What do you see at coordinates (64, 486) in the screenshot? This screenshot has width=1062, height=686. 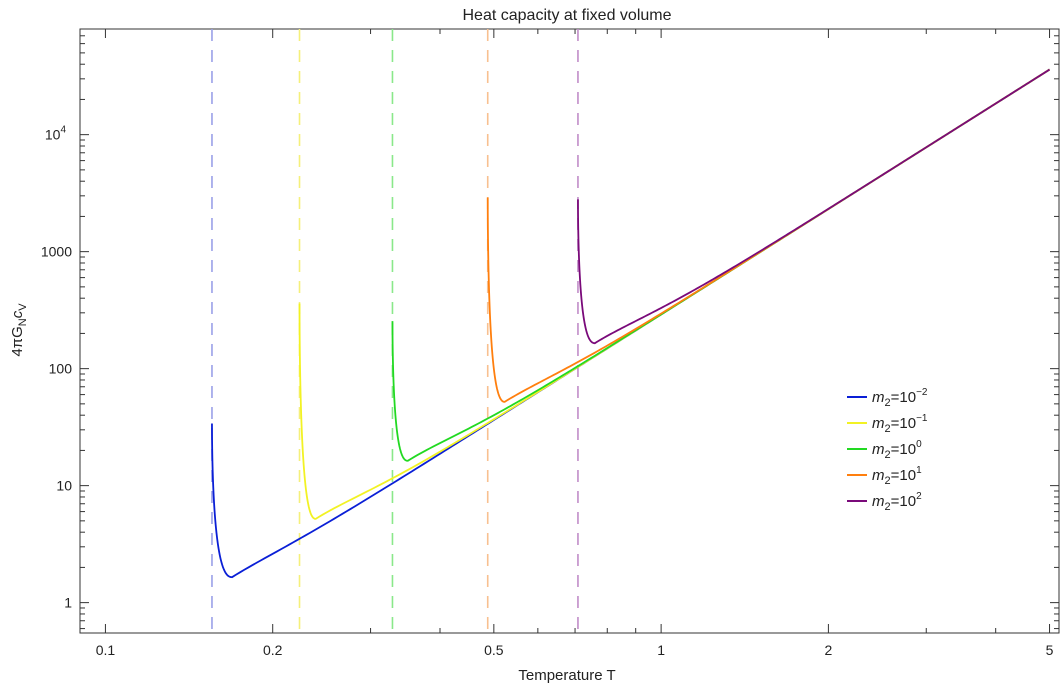 I see `y-tick-label: 10` at bounding box center [64, 486].